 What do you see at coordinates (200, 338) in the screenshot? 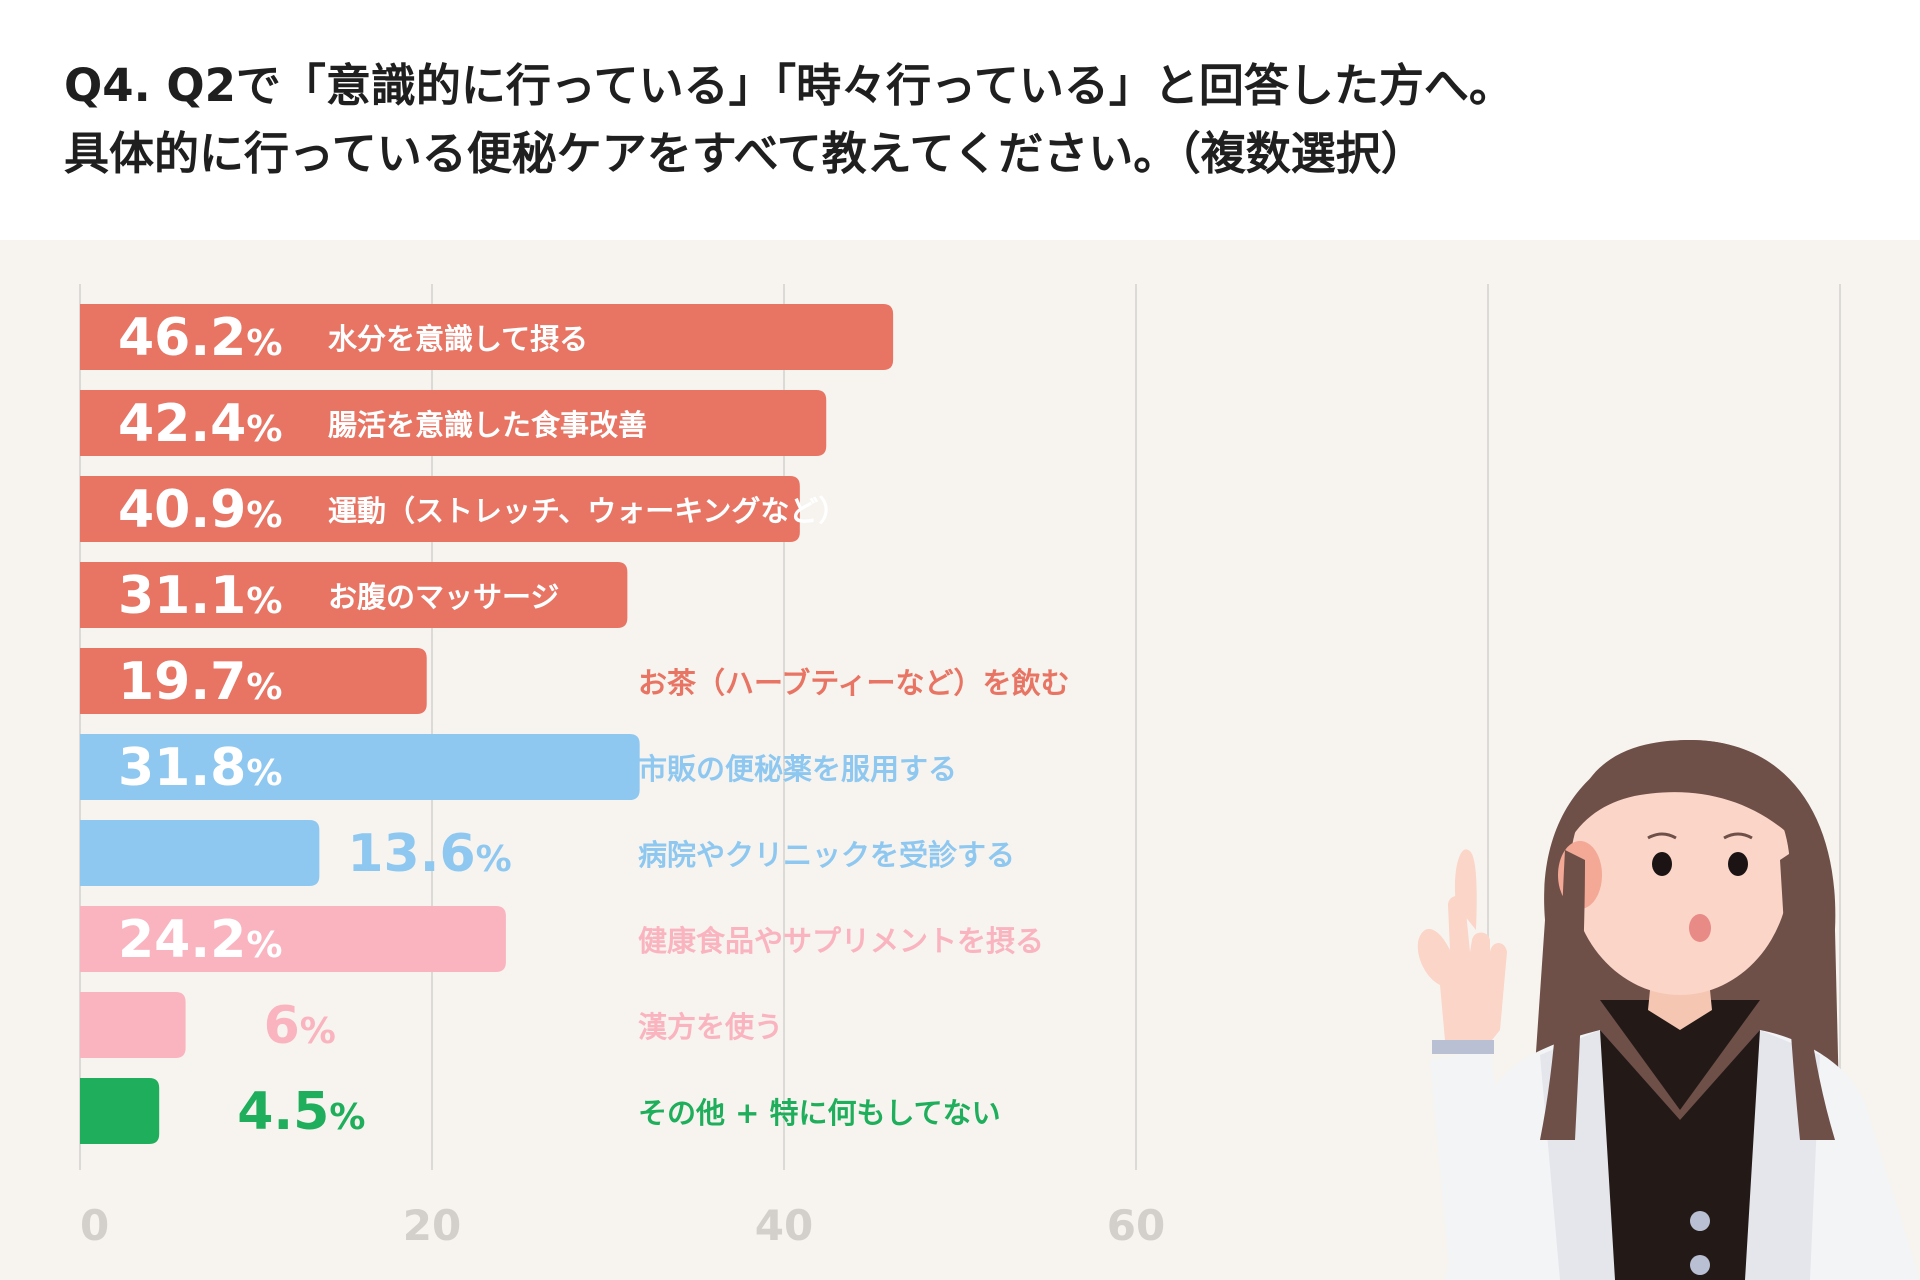
I see `data-label: 46.2%` at bounding box center [200, 338].